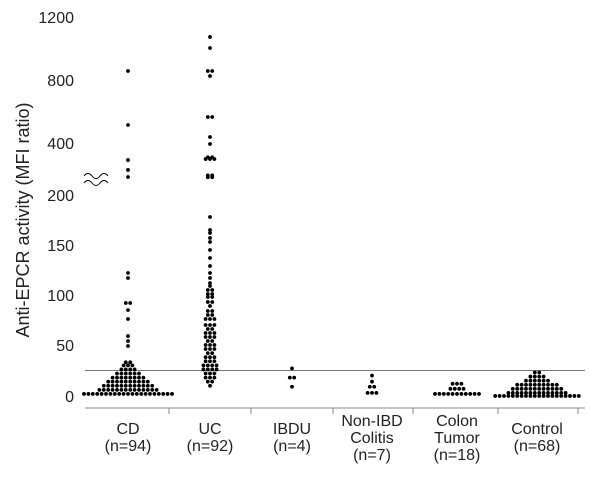 This screenshot has height=478, width=590. I want to click on x-tick-label: Control, so click(537, 429).